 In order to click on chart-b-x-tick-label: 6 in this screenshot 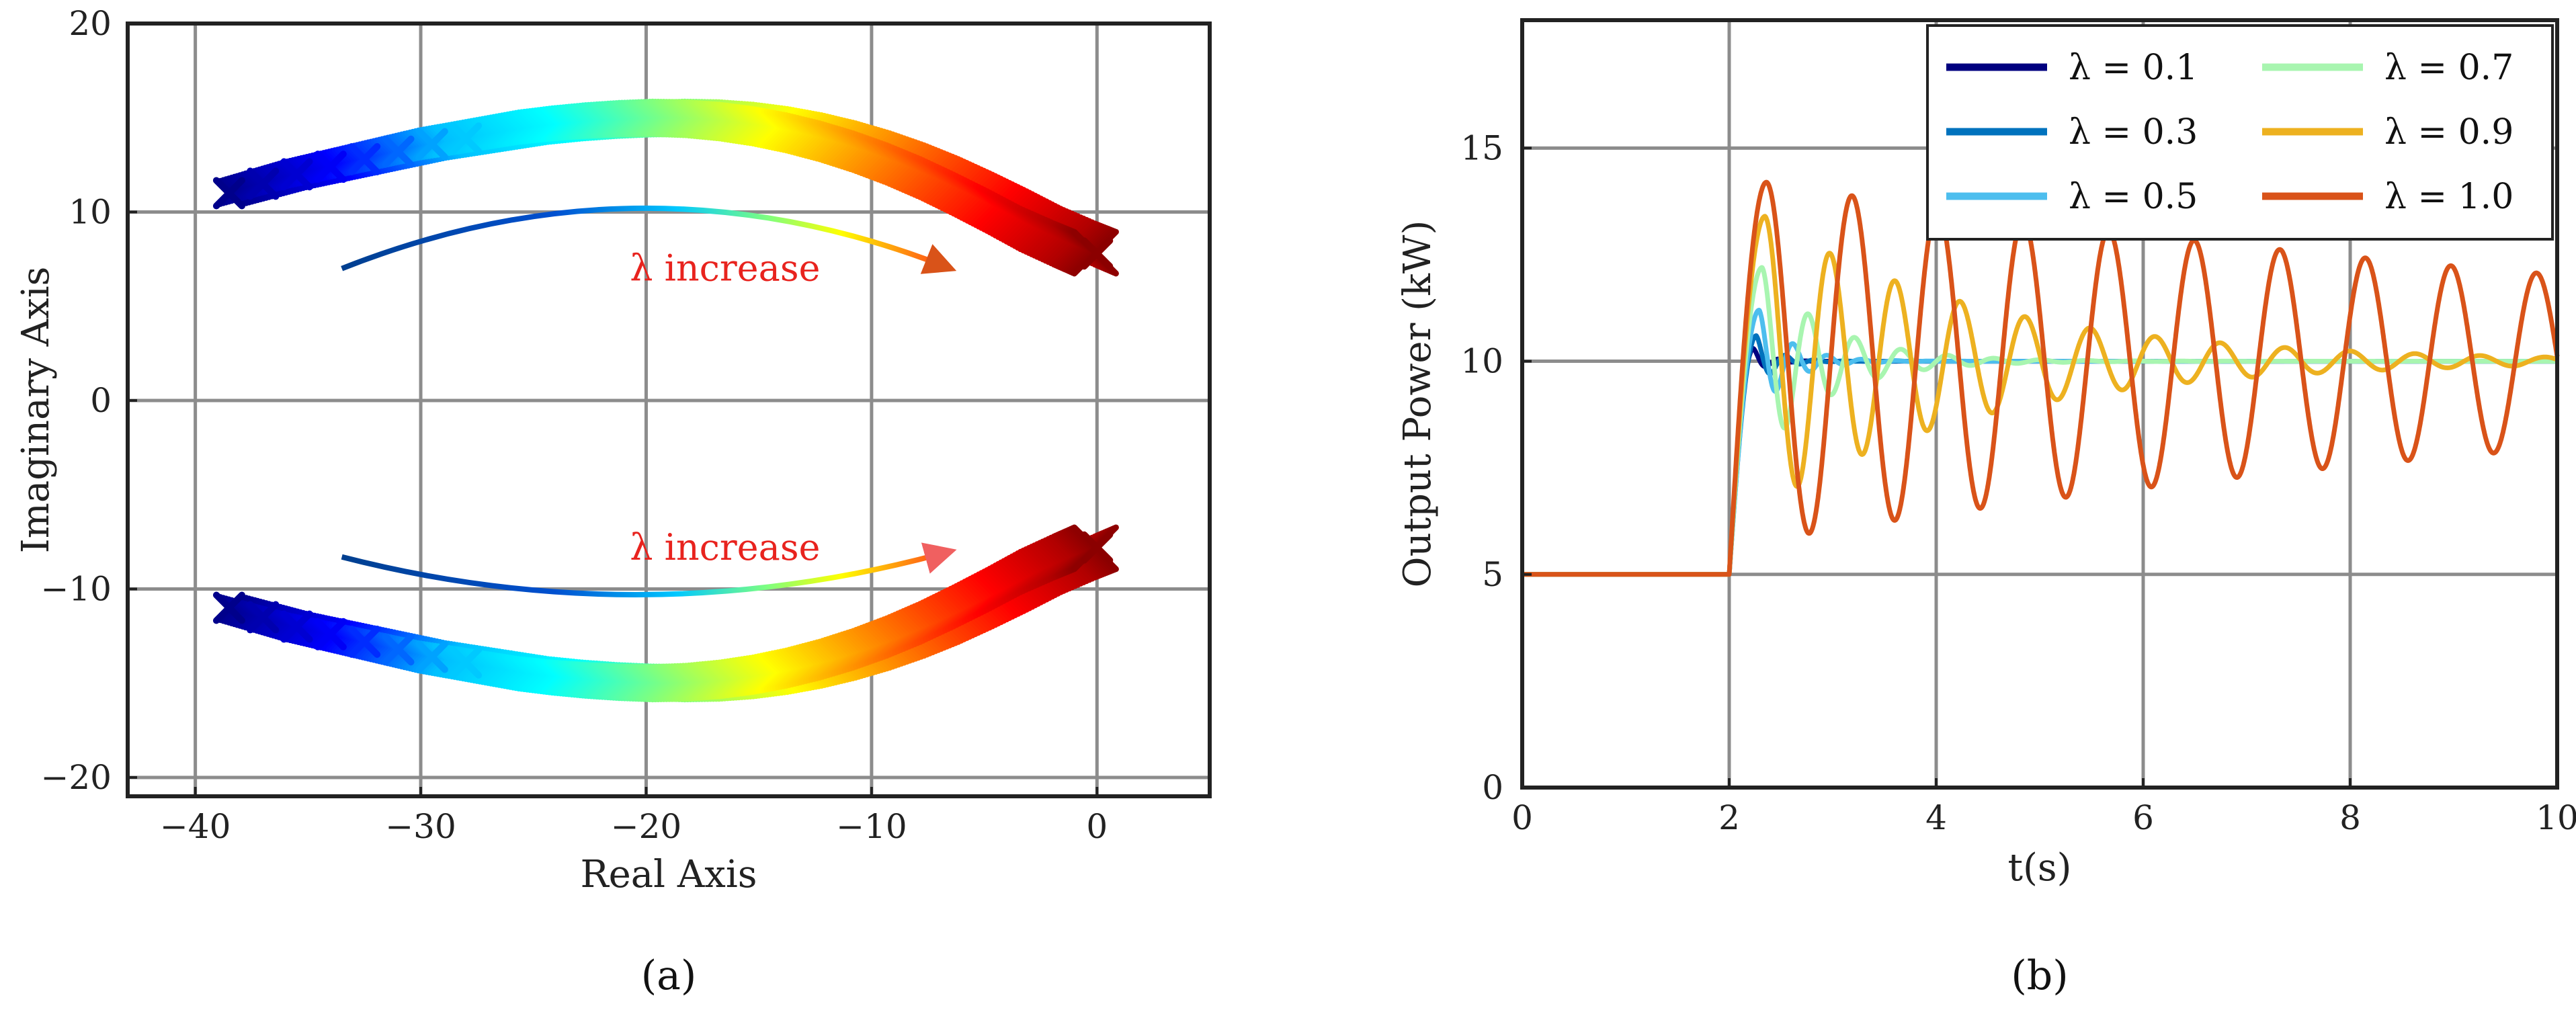, I will do `click(2143, 817)`.